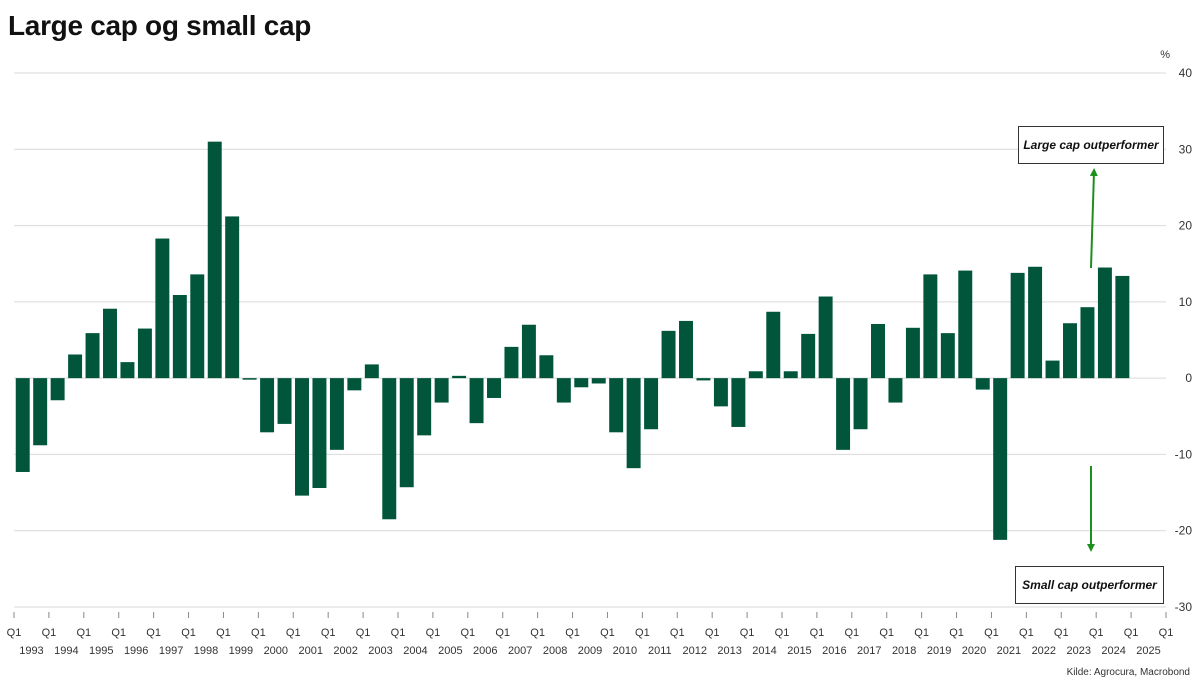 This screenshot has width=1200, height=688. What do you see at coordinates (694, 651) in the screenshot?
I see `x-year-label: 2012` at bounding box center [694, 651].